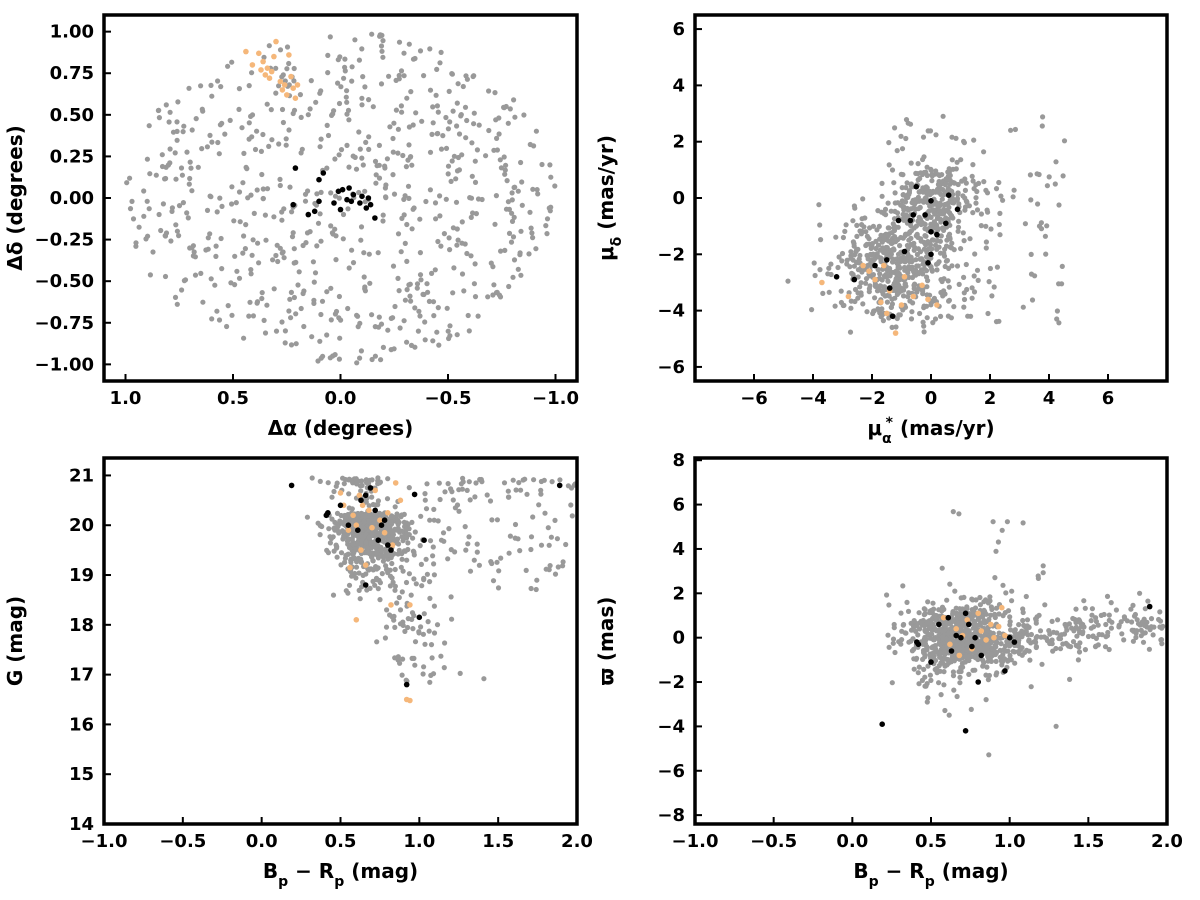  Describe the element at coordinates (432, 589) in the screenshot. I see `scatter-marks` at that location.